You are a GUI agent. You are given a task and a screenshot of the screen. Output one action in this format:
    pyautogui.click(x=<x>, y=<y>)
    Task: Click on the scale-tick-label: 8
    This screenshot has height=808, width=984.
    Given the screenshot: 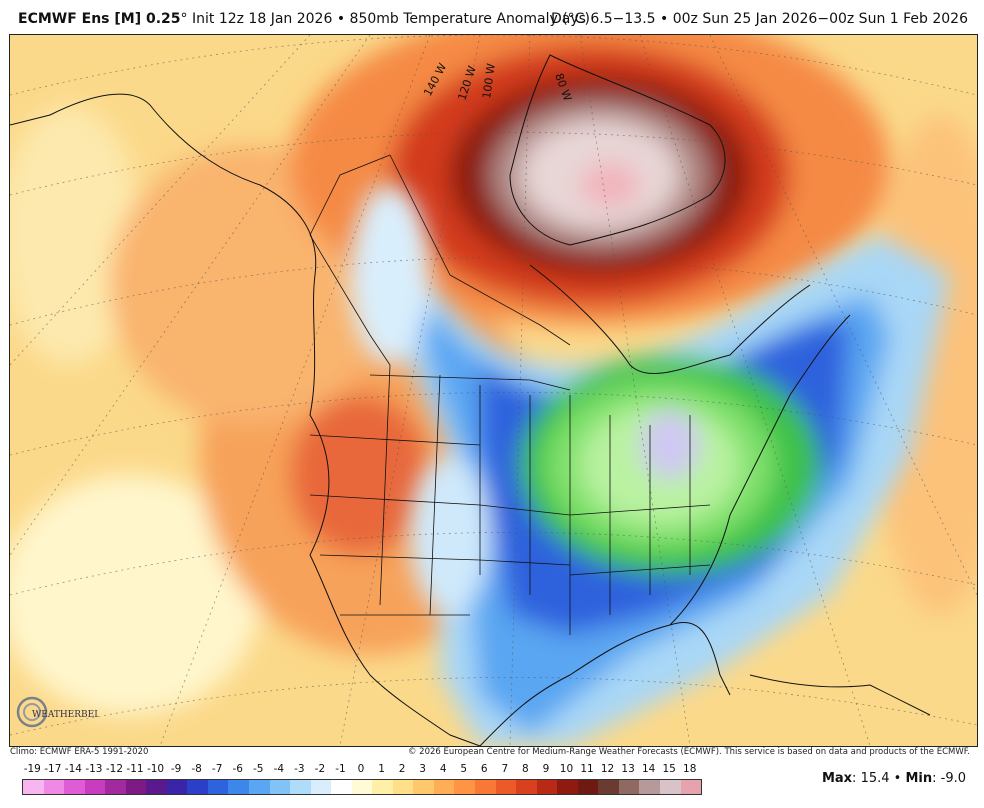 What is the action you would take?
    pyautogui.click(x=525, y=769)
    